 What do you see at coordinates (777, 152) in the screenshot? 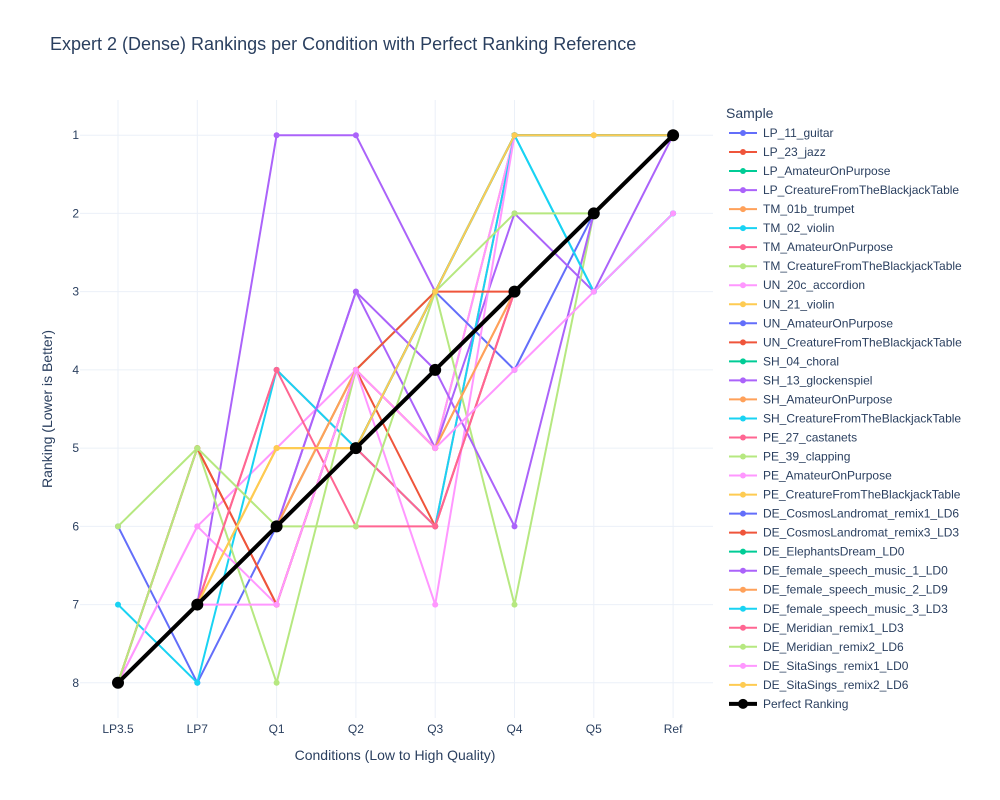
I see `legend-item: LP_23_jazz` at bounding box center [777, 152].